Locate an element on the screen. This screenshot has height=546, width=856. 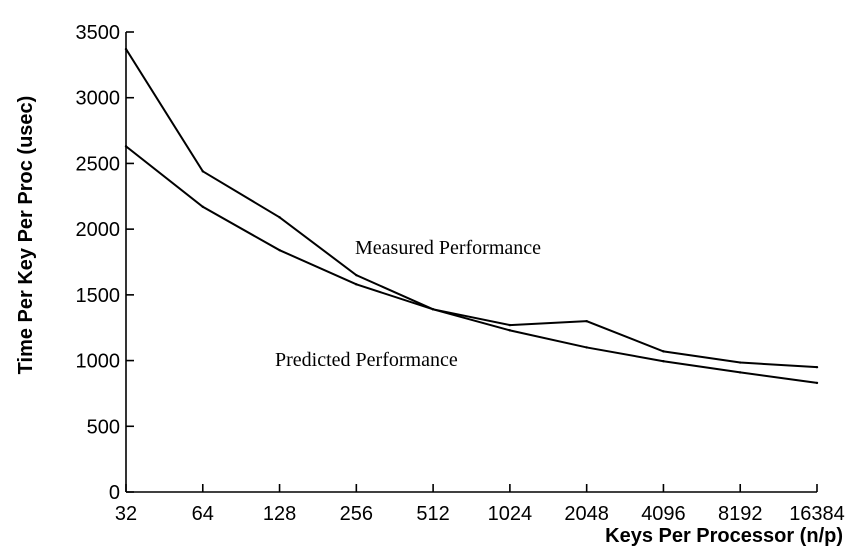
x-tick-label: 8192 is located at coordinates (740, 514).